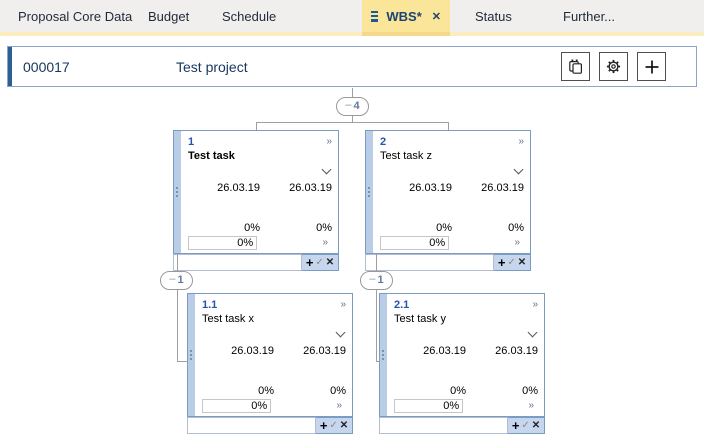 The height and width of the screenshot is (447, 704). What do you see at coordinates (228, 319) in the screenshot?
I see `task-title: Test task x` at bounding box center [228, 319].